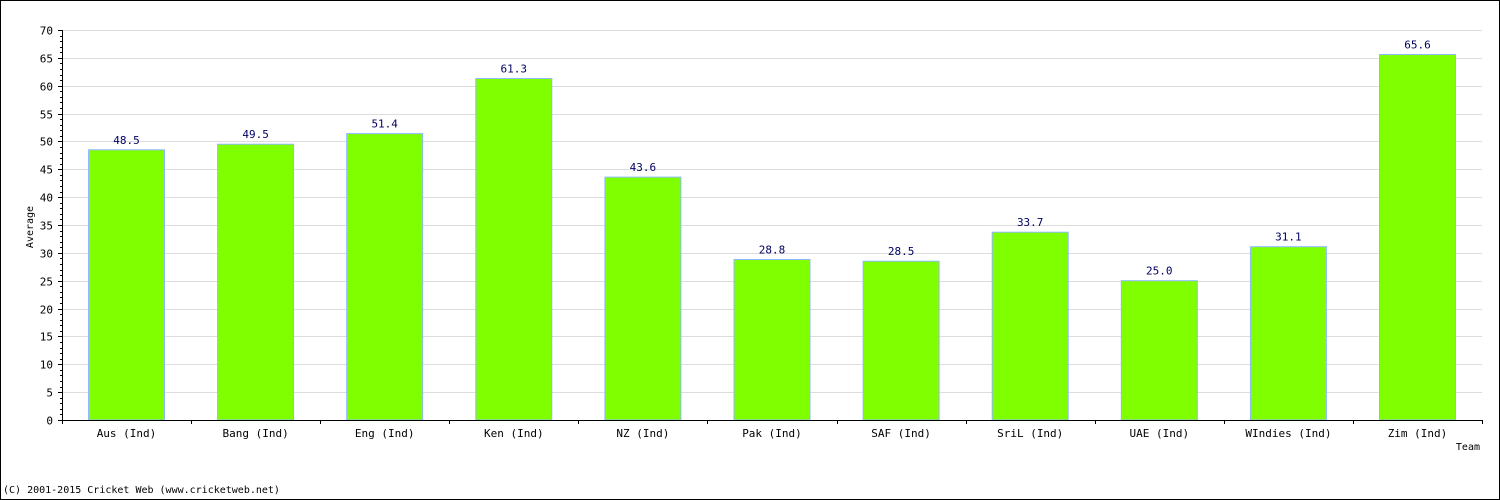 Image resolution: width=1500 pixels, height=500 pixels. What do you see at coordinates (901, 251) in the screenshot?
I see `value-label: 28.5` at bounding box center [901, 251].